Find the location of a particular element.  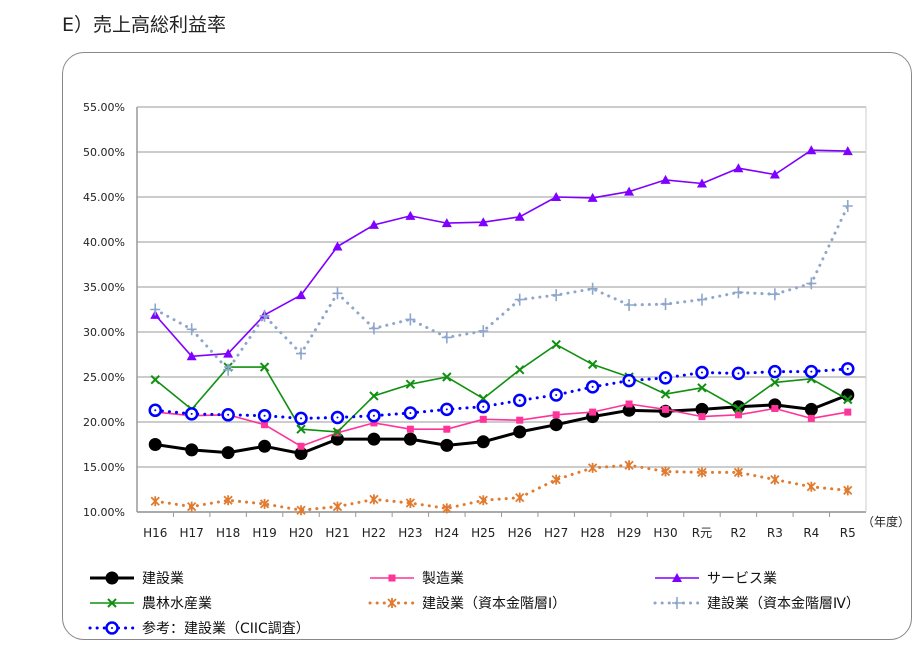

x-tick-label: H16 is located at coordinates (155, 533).